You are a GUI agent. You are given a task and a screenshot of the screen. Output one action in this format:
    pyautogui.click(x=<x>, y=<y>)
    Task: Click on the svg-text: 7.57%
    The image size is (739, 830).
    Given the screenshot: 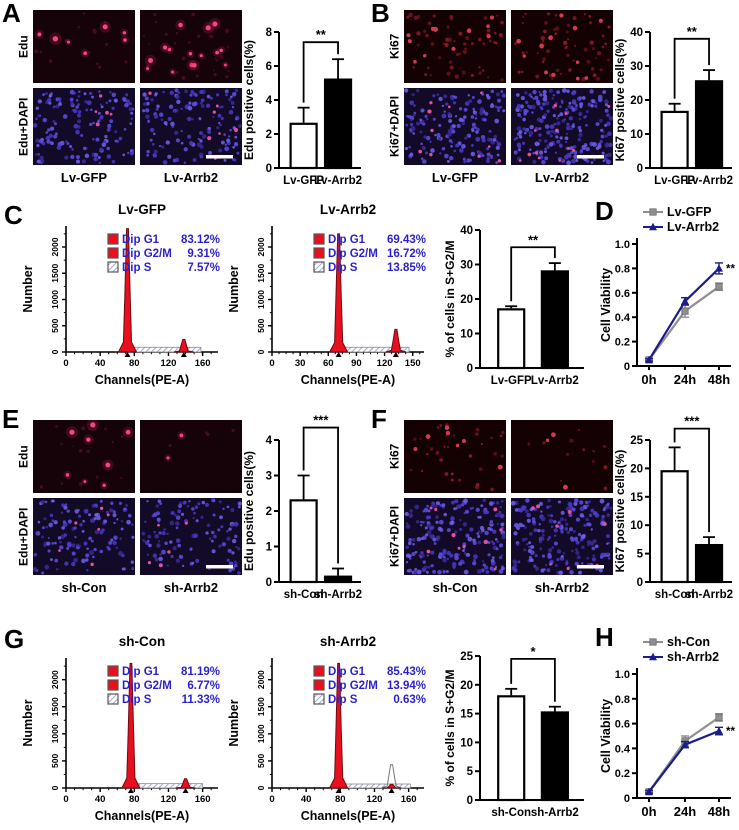 What is the action you would take?
    pyautogui.click(x=203, y=268)
    